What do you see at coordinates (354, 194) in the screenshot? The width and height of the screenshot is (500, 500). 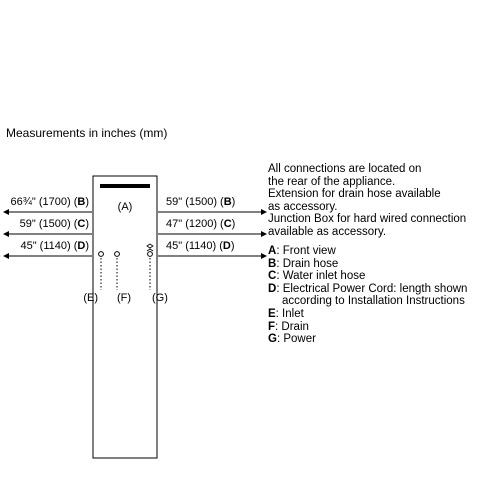 I see `note-line: Extension for drain hose available` at bounding box center [354, 194].